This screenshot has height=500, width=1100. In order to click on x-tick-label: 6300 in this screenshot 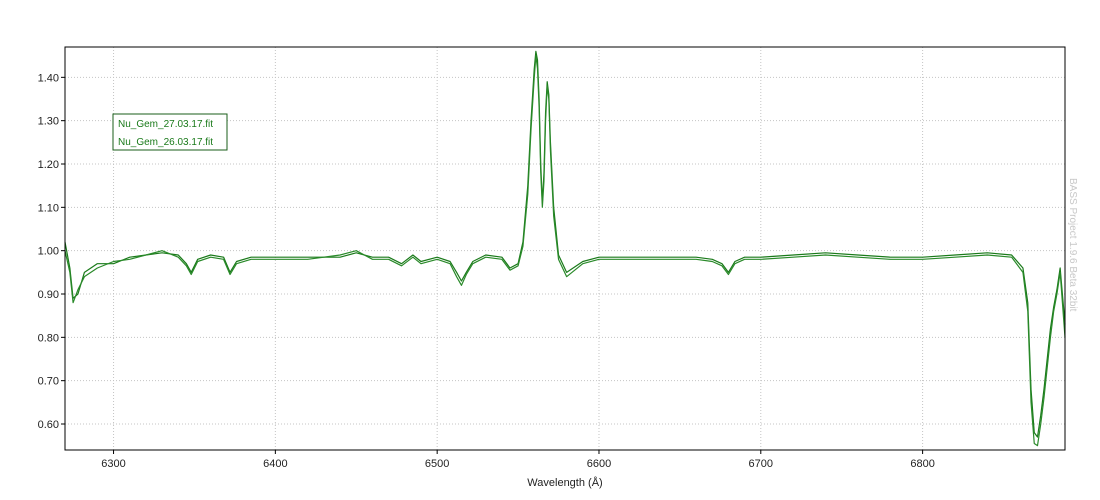, I will do `click(113, 464)`.